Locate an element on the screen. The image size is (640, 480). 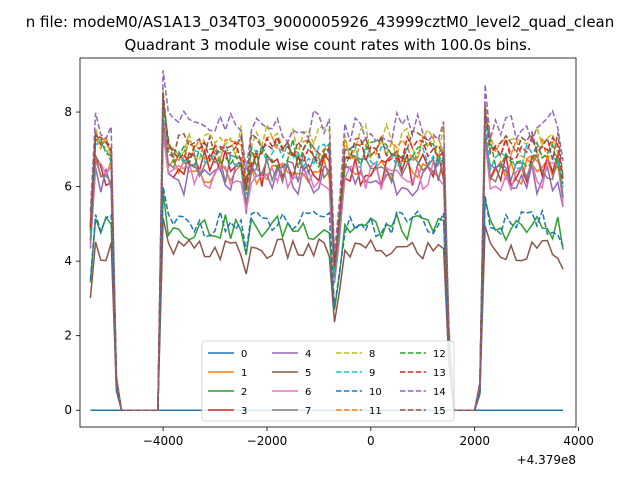
x-offset-label: +4.379e8 is located at coordinates (546, 460).